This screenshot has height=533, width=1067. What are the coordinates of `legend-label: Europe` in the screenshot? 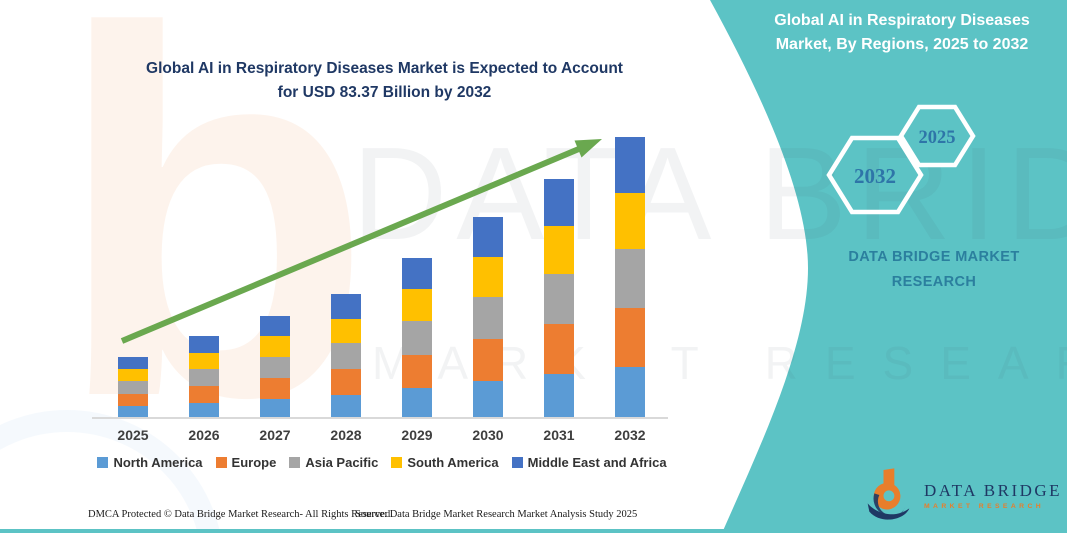 It's located at (254, 462).